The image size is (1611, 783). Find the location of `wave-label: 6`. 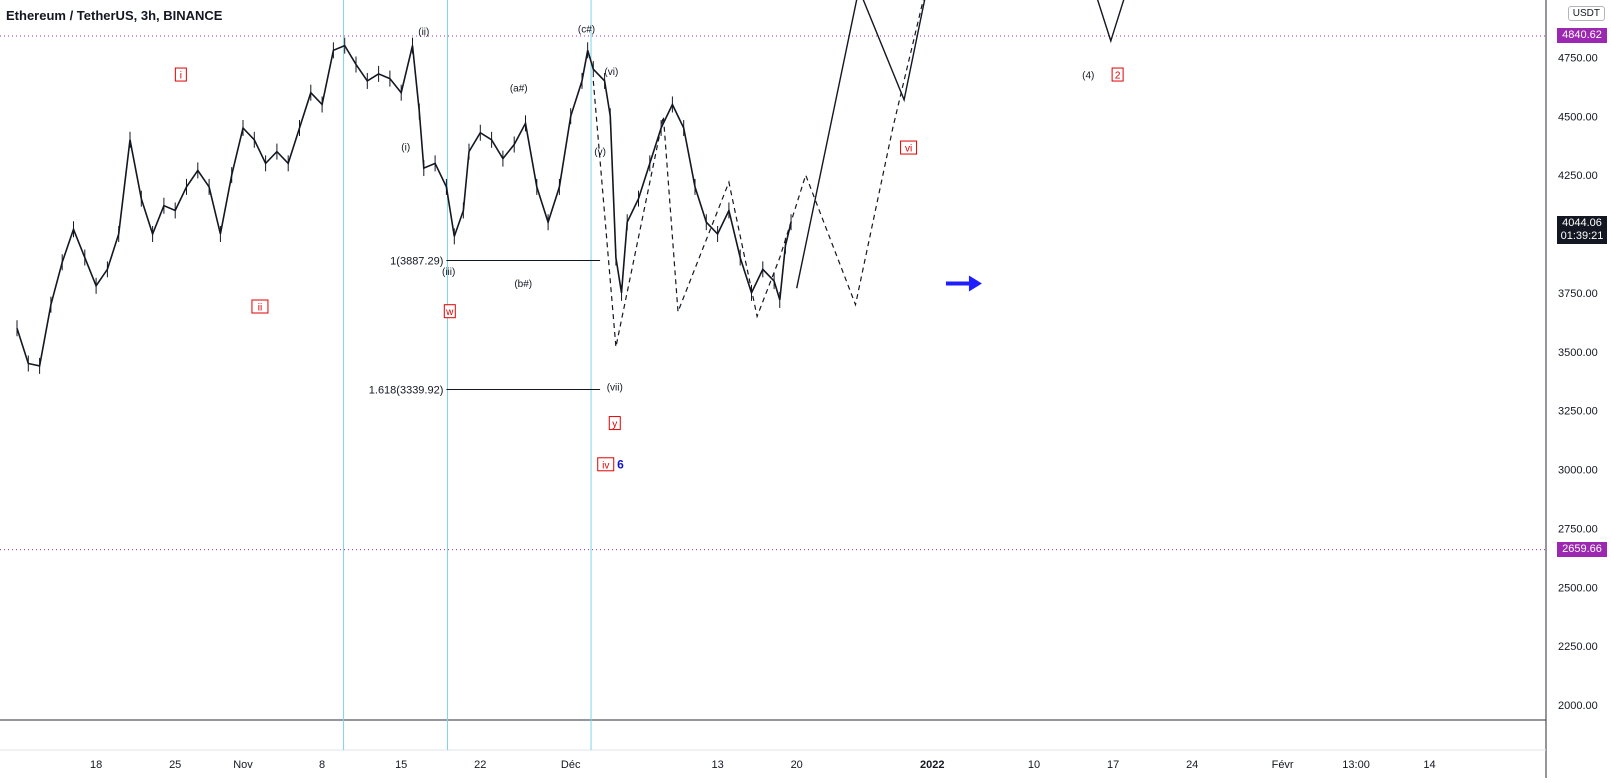

wave-label: 6 is located at coordinates (620, 464).